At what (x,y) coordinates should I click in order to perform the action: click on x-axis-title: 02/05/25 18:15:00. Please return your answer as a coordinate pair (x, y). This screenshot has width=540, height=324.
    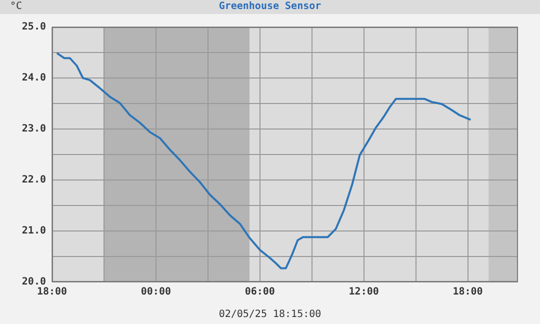
    Looking at the image, I should click on (270, 314).